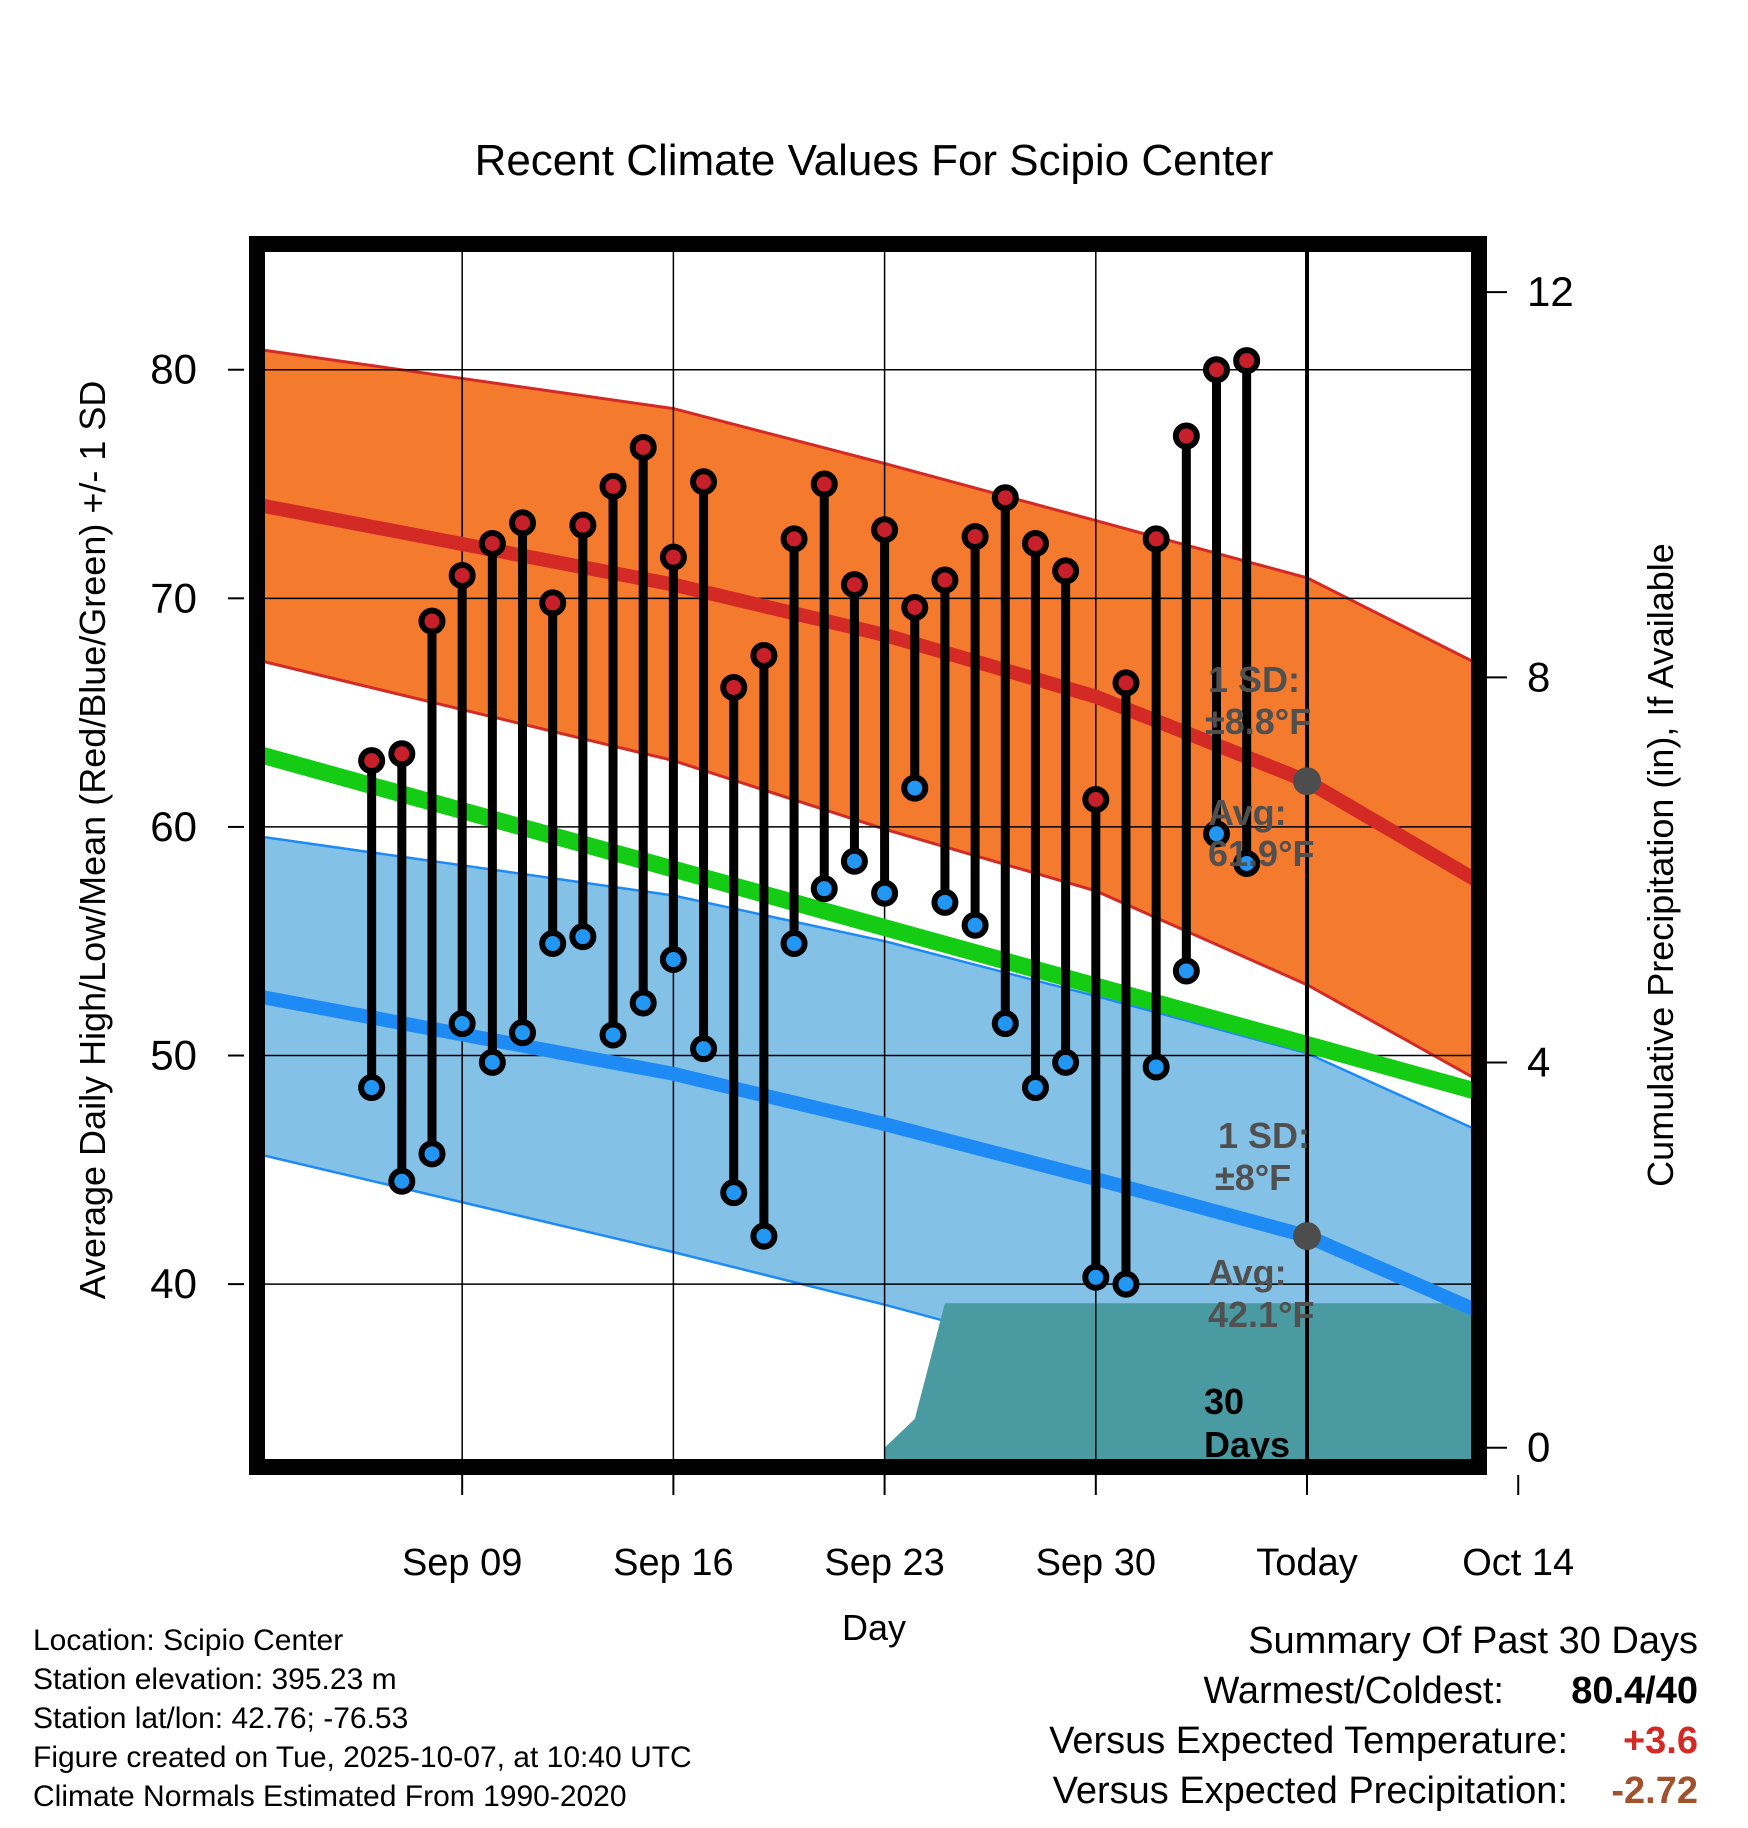  Describe the element at coordinates (173, 1055) in the screenshot. I see `y-tick-label: 50` at that location.